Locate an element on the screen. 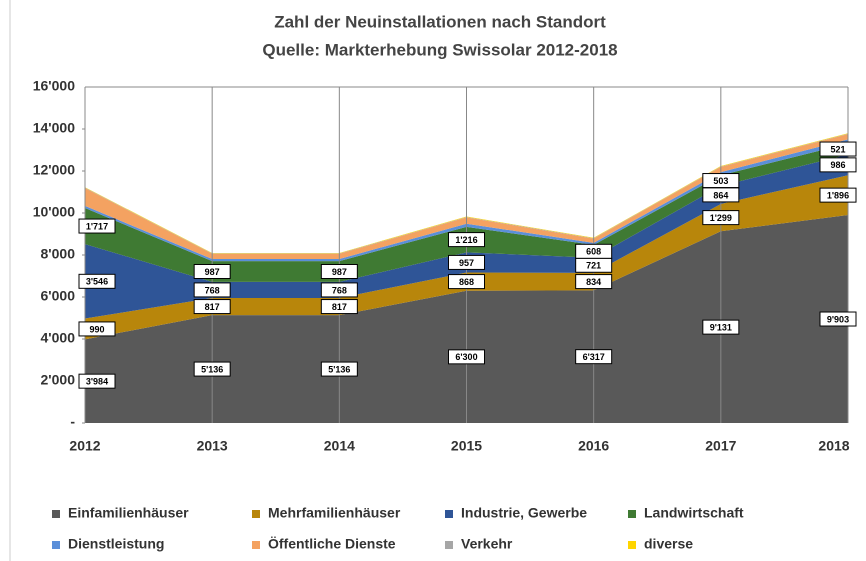  legend-label: Öffentliche Dienste is located at coordinates (332, 544).